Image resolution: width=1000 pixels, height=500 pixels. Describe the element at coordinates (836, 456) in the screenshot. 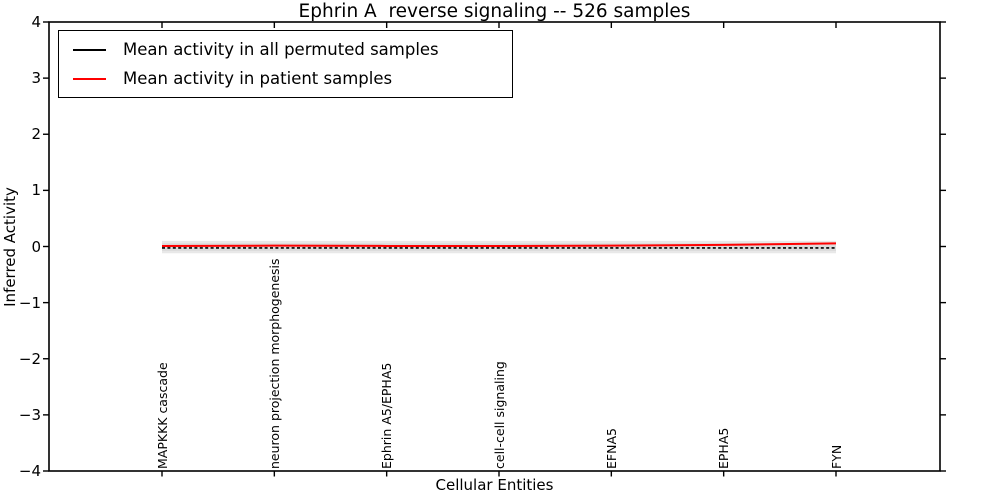

I see `x-tick-label: FYN` at that location.